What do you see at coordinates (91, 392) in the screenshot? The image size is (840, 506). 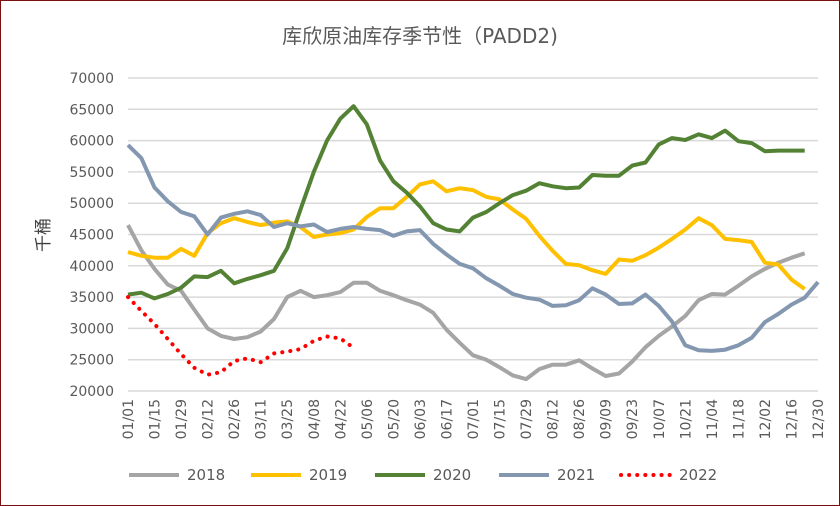 I see `y-tick-label: 20000` at bounding box center [91, 392].